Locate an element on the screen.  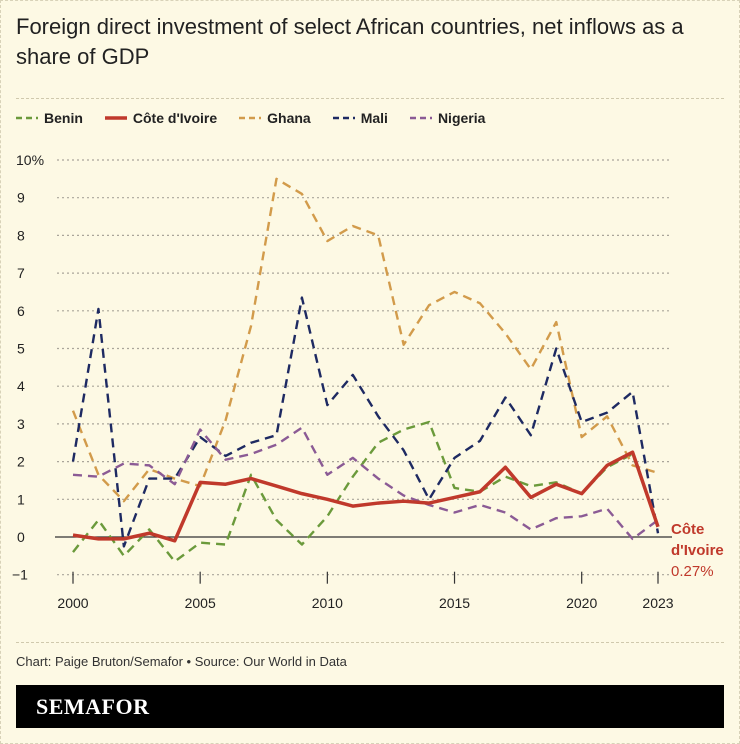
y-tick-label: 6 is located at coordinates (21, 311).